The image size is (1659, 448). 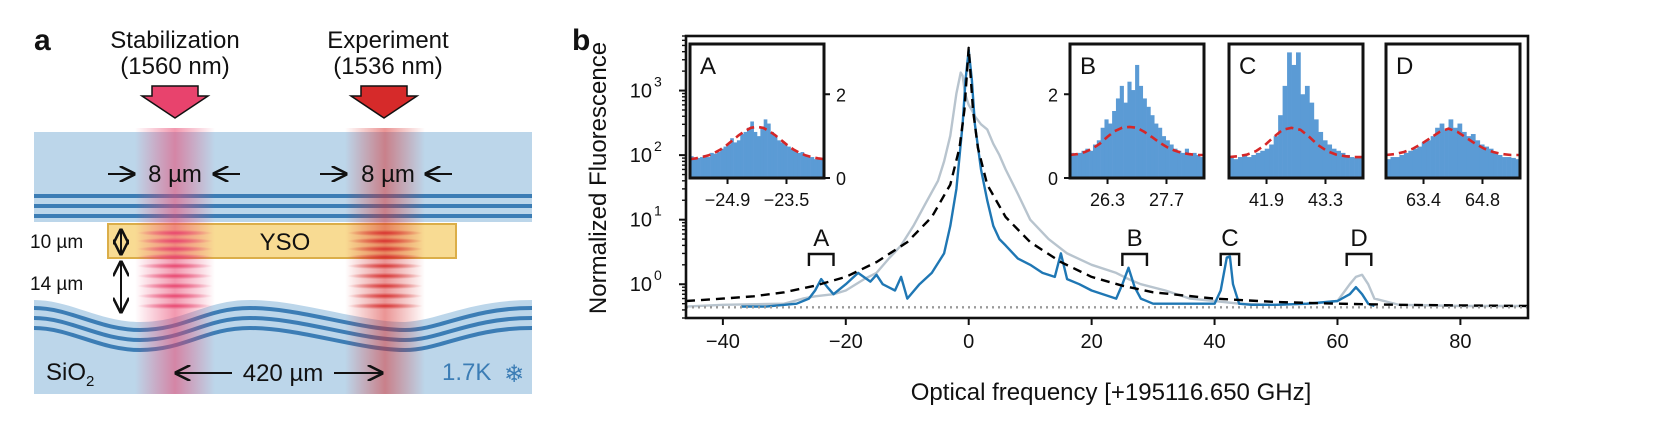 I want to click on x-tick-label: 40, so click(x=1214, y=342).